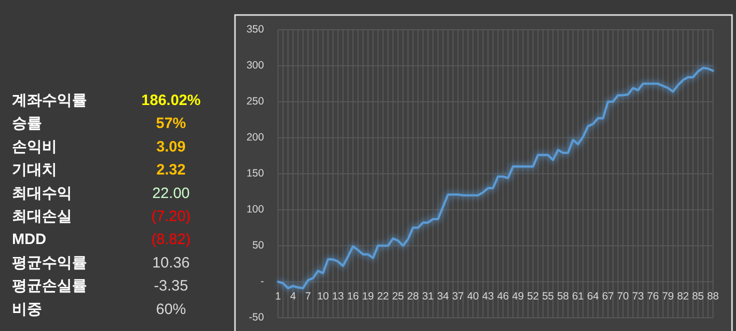 The width and height of the screenshot is (736, 331). I want to click on y-tick-label: -, so click(262, 281).